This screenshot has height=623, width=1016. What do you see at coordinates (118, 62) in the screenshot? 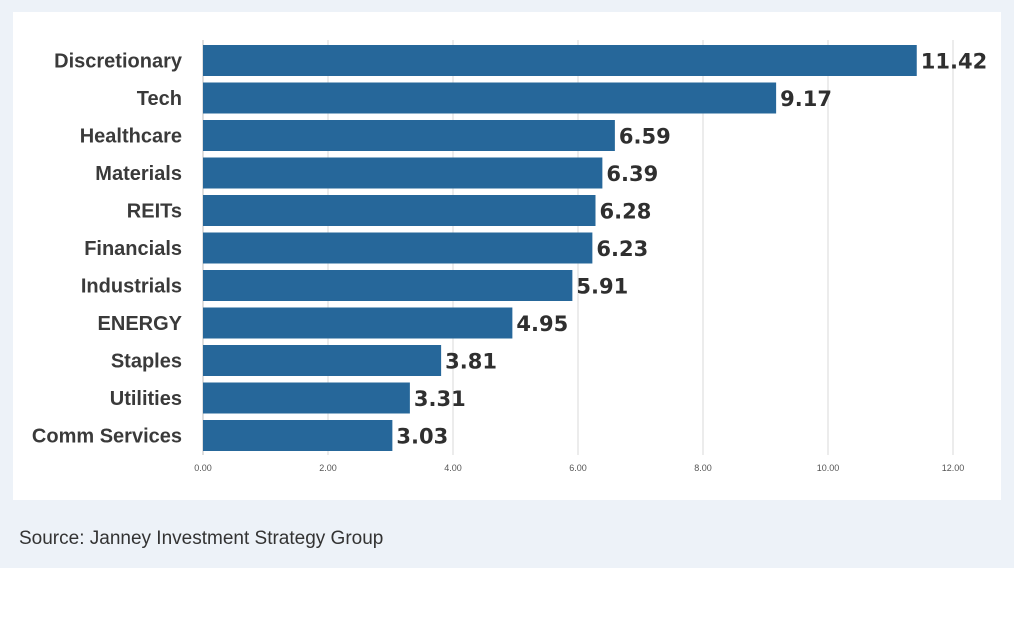
I see `category-label: Discretionary` at bounding box center [118, 62].